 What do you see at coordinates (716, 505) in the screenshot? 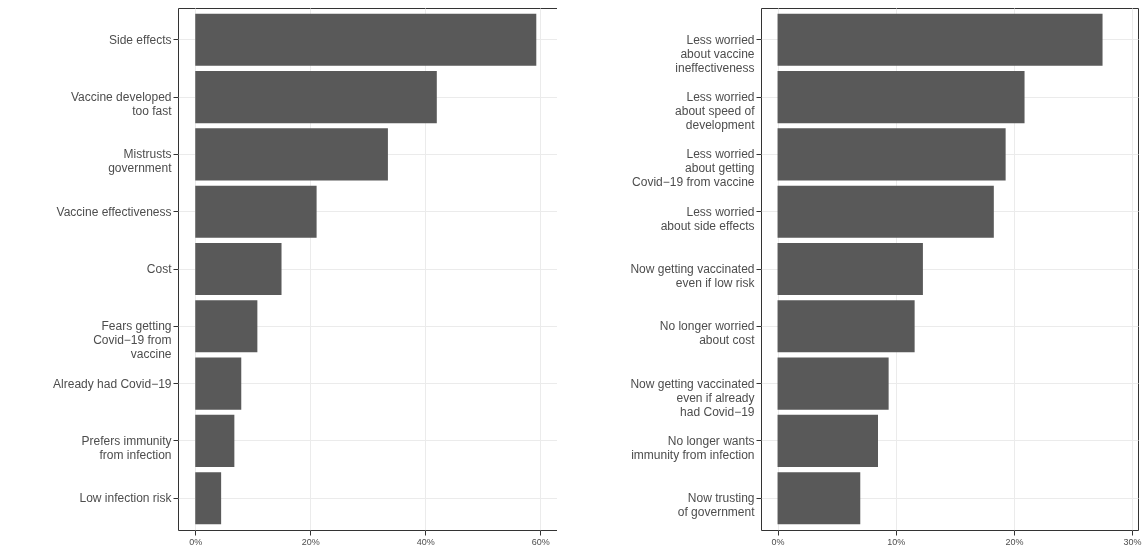
I see `y-tick-label: Now trusting of government` at bounding box center [716, 505].